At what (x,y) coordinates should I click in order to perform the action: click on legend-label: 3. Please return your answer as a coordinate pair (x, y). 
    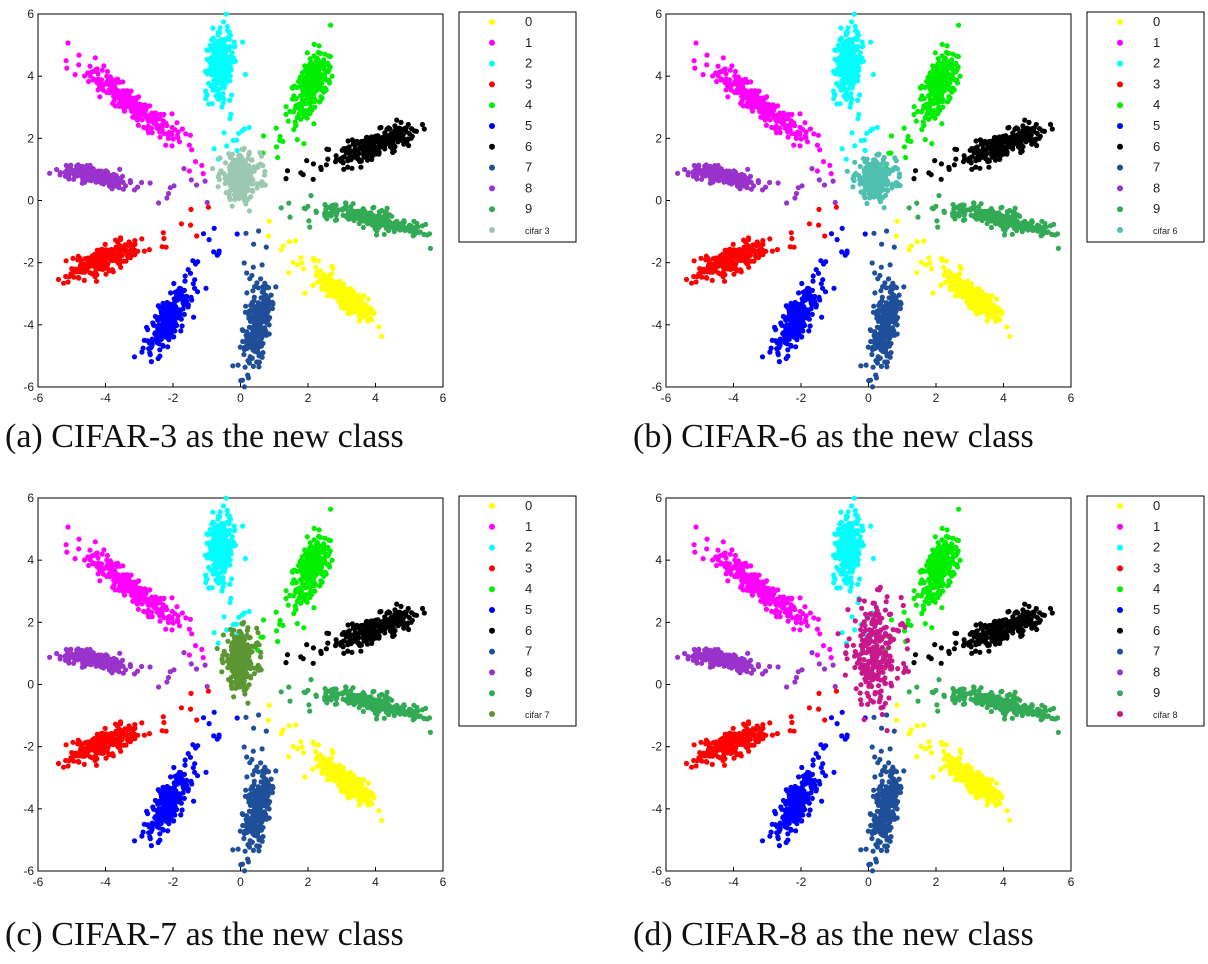
    Looking at the image, I should click on (528, 83).